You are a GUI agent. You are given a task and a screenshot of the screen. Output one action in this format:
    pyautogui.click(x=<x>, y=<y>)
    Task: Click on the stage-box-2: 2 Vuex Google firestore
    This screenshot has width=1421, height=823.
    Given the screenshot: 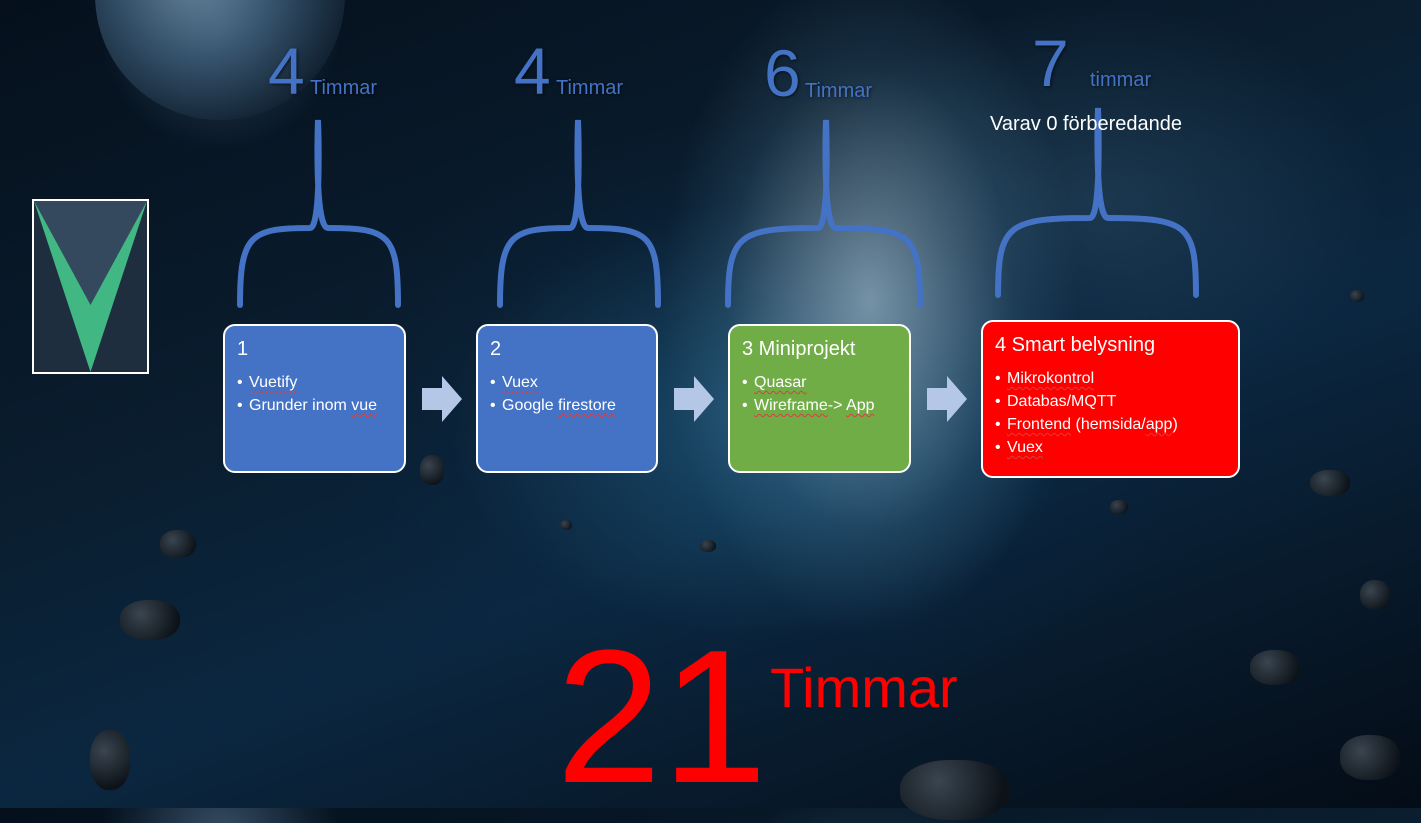 What is the action you would take?
    pyautogui.click(x=567, y=398)
    